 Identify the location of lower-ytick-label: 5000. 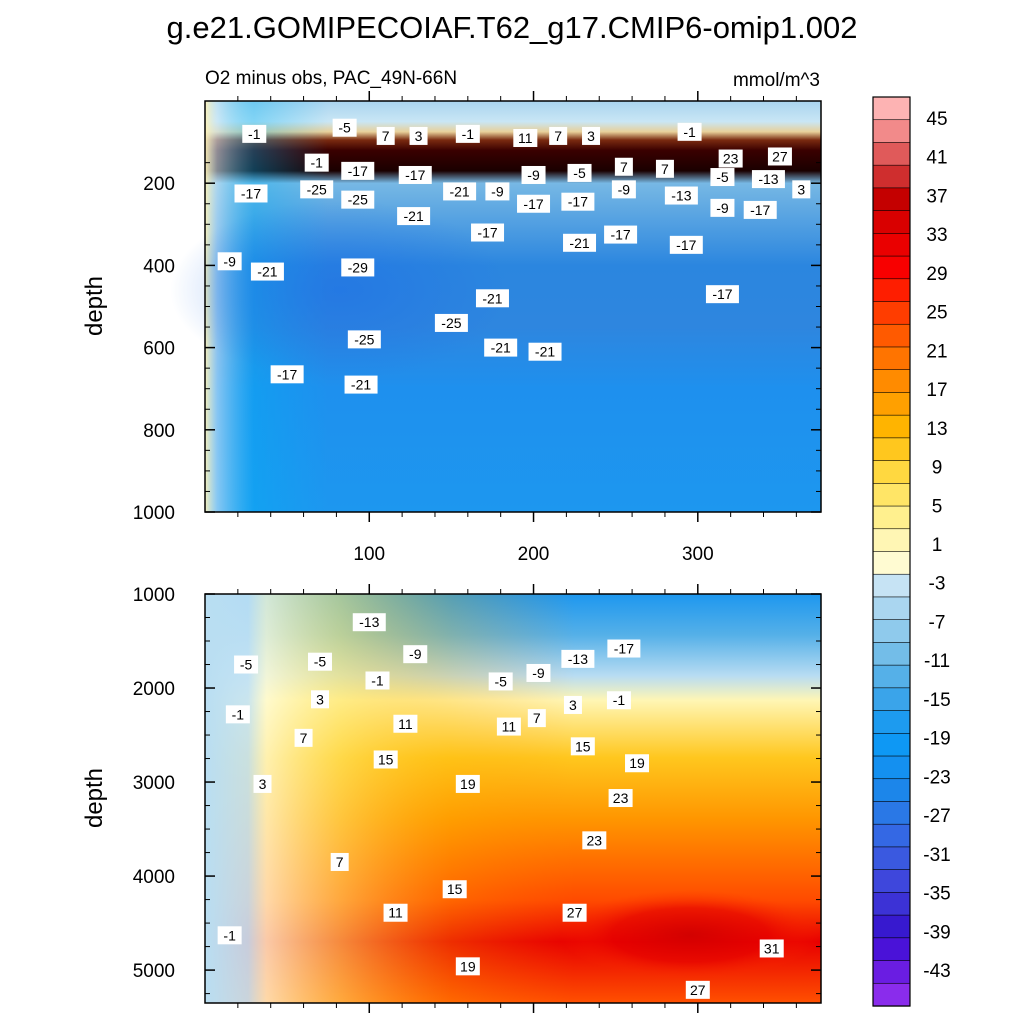
(154, 971).